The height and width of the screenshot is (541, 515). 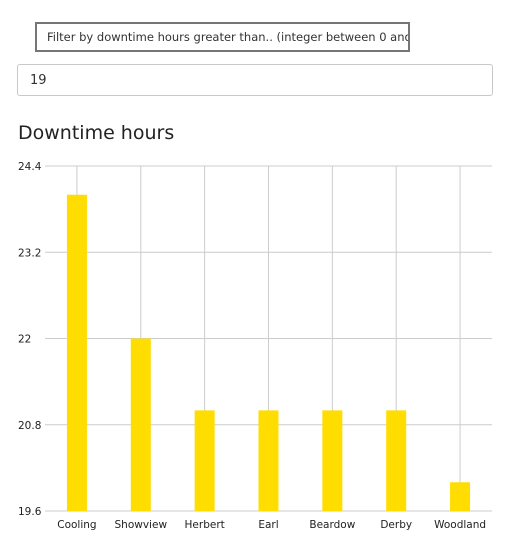 I want to click on y-tick-label: 19.6, so click(x=30, y=512).